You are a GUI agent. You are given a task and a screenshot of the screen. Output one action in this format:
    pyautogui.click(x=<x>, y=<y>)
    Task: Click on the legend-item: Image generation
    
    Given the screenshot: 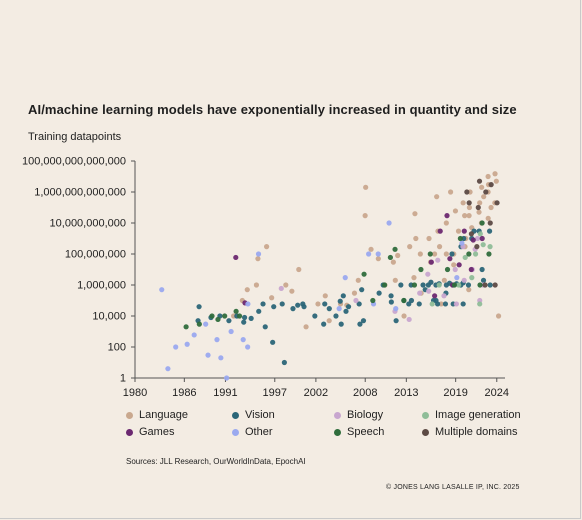 What is the action you would take?
    pyautogui.click(x=471, y=415)
    